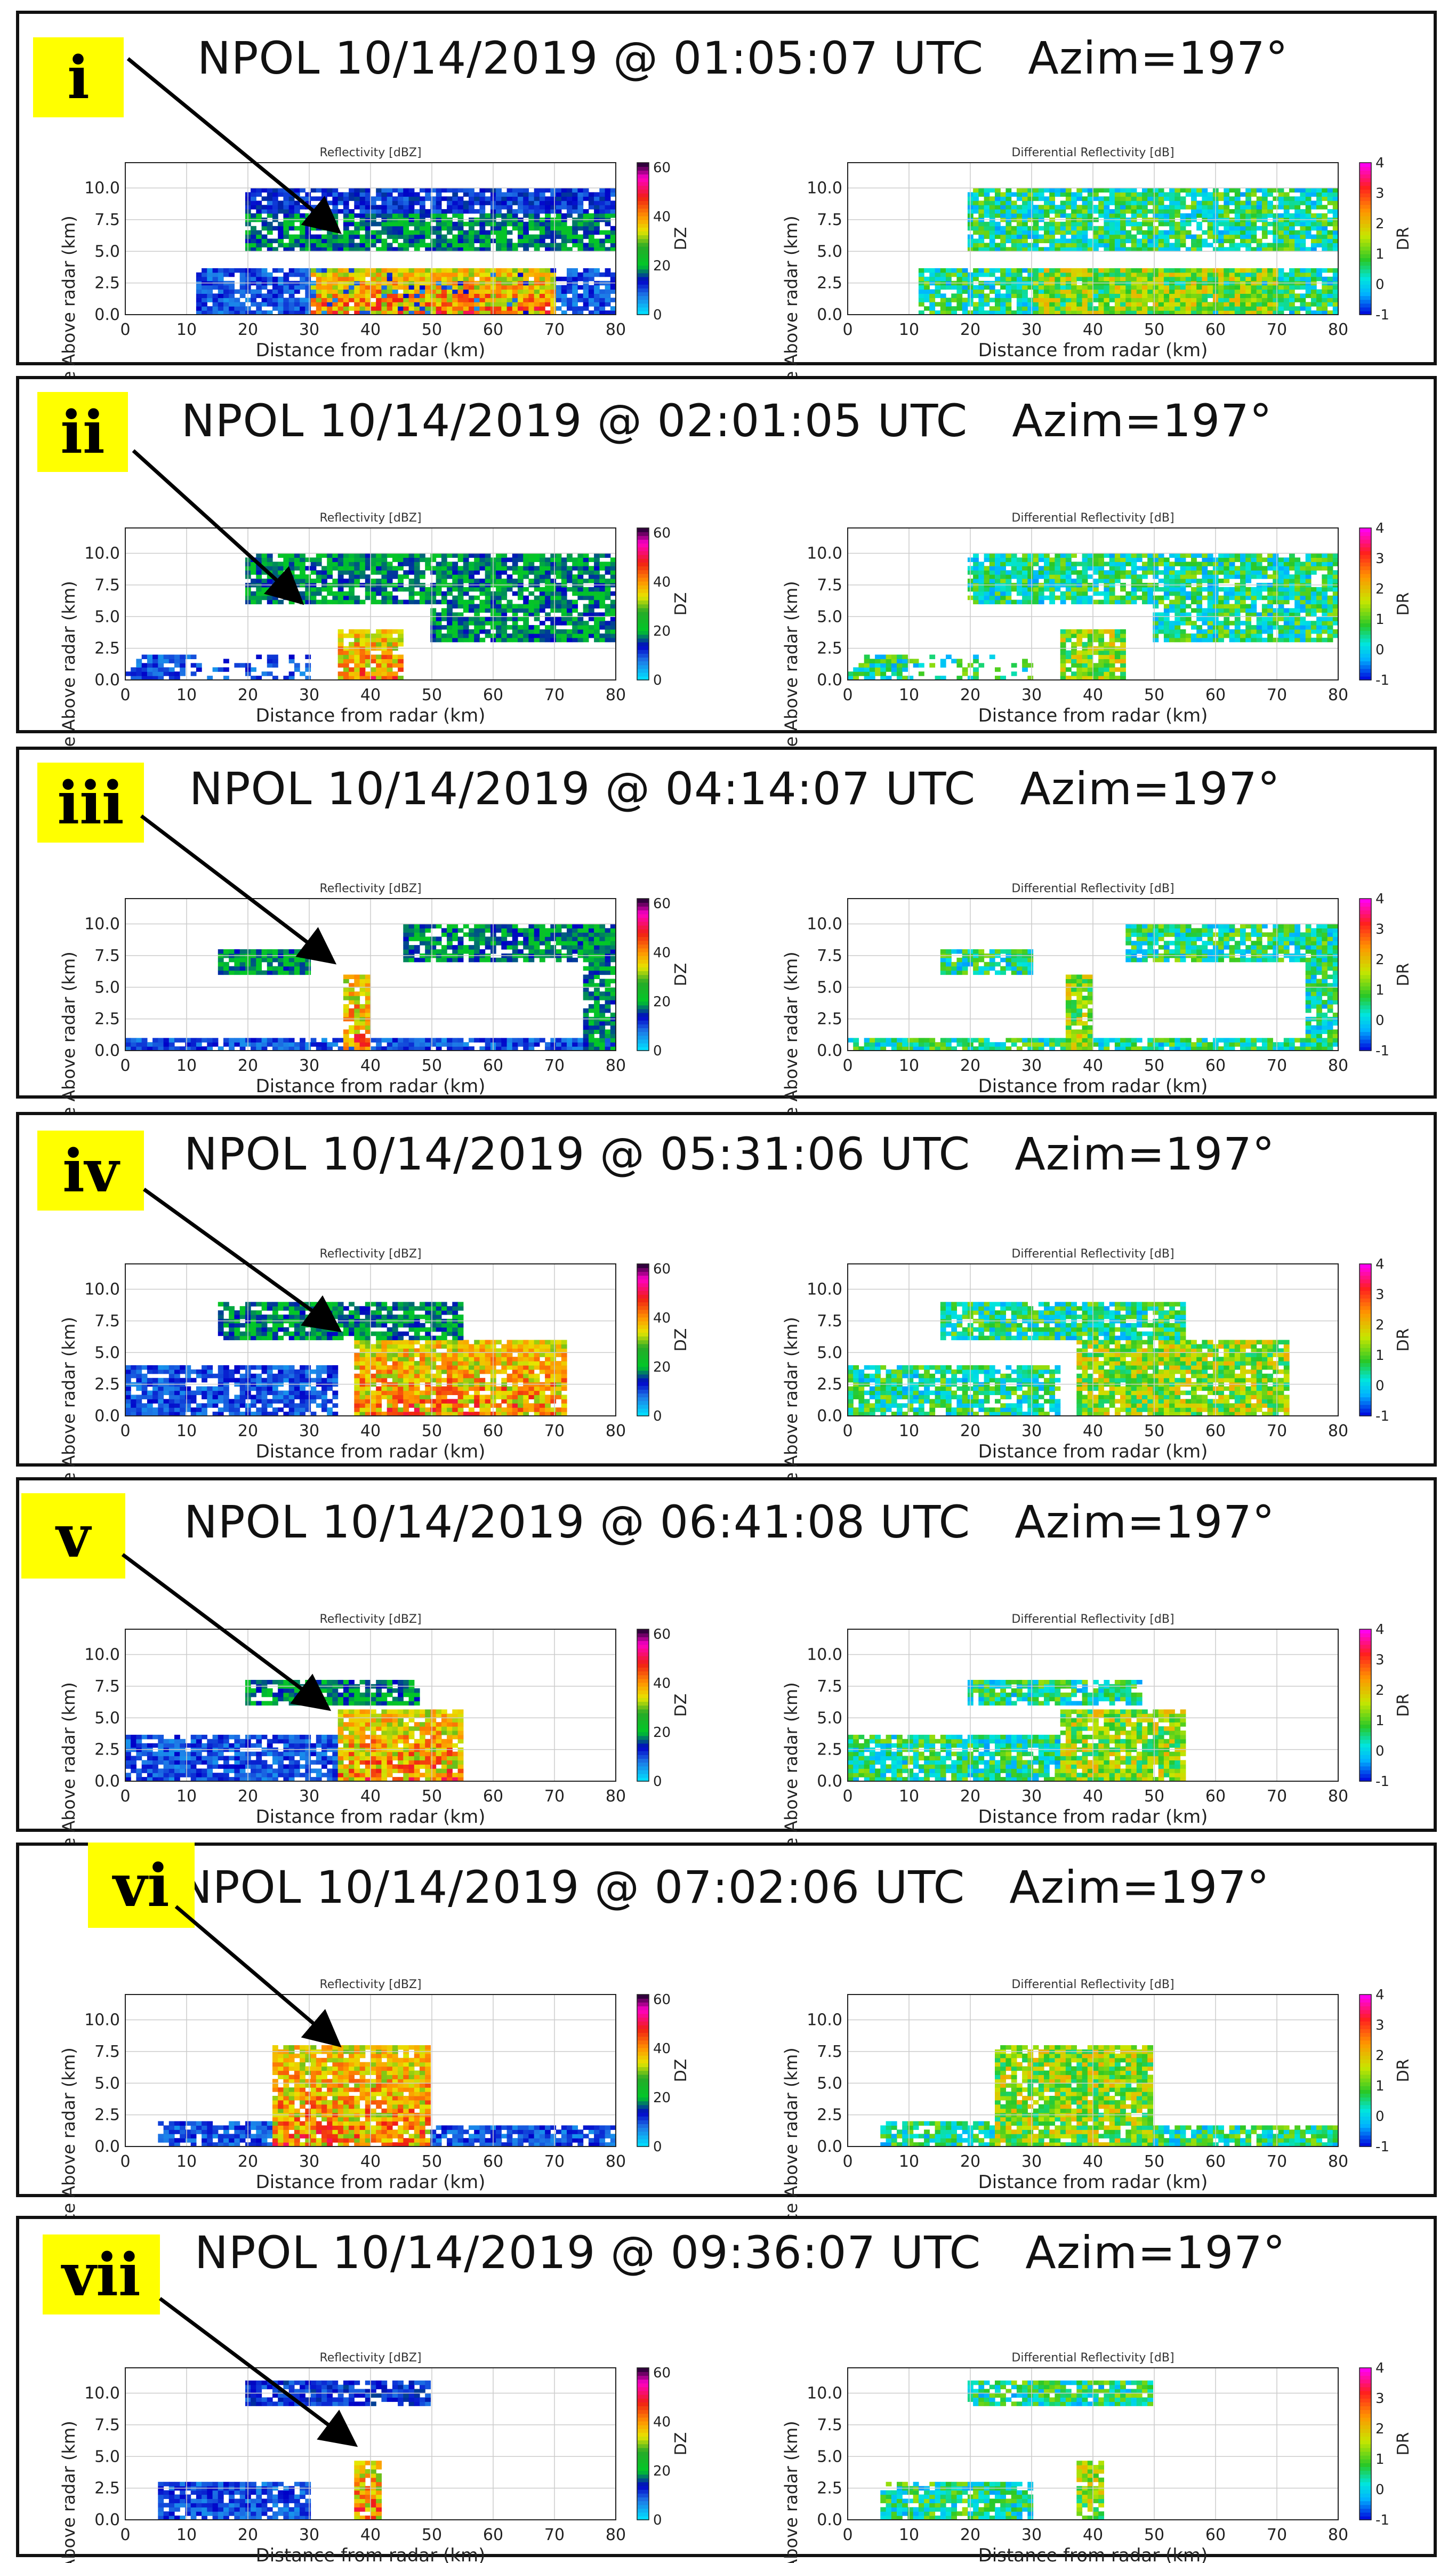  I want to click on colorbar-segment, so click(643, 260).